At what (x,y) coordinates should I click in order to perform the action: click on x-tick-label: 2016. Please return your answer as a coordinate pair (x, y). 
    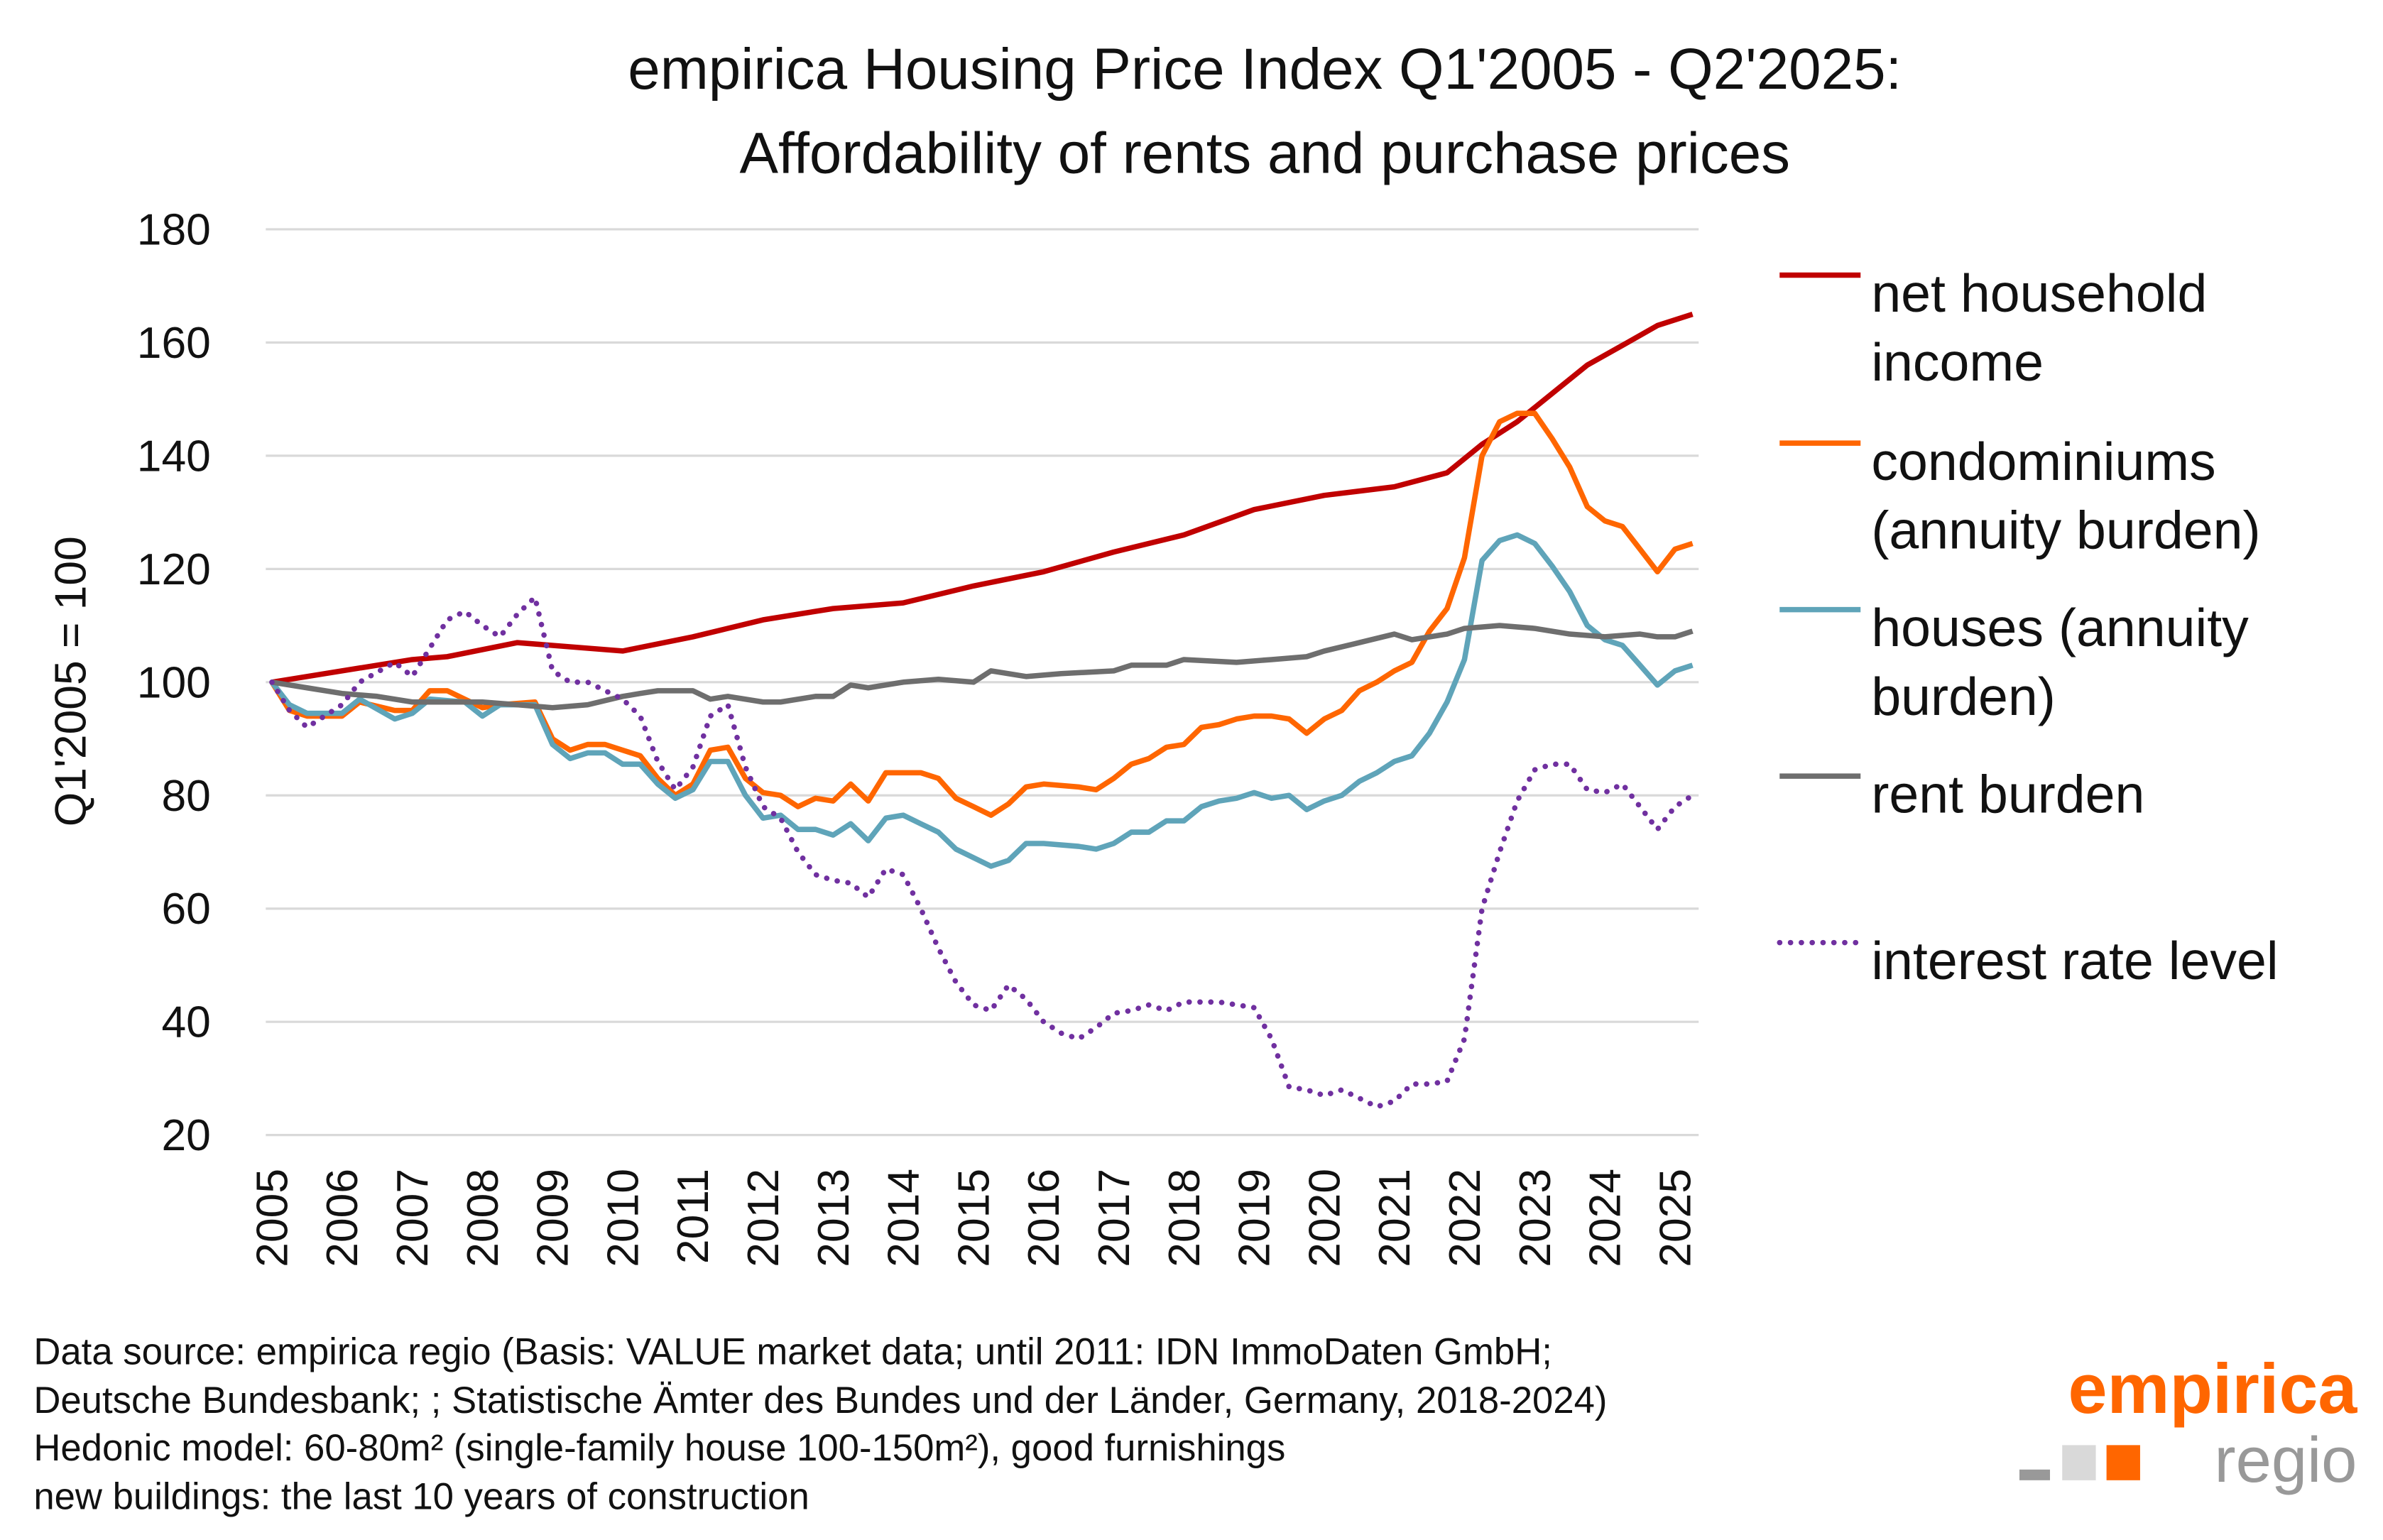
    Looking at the image, I should click on (1044, 1218).